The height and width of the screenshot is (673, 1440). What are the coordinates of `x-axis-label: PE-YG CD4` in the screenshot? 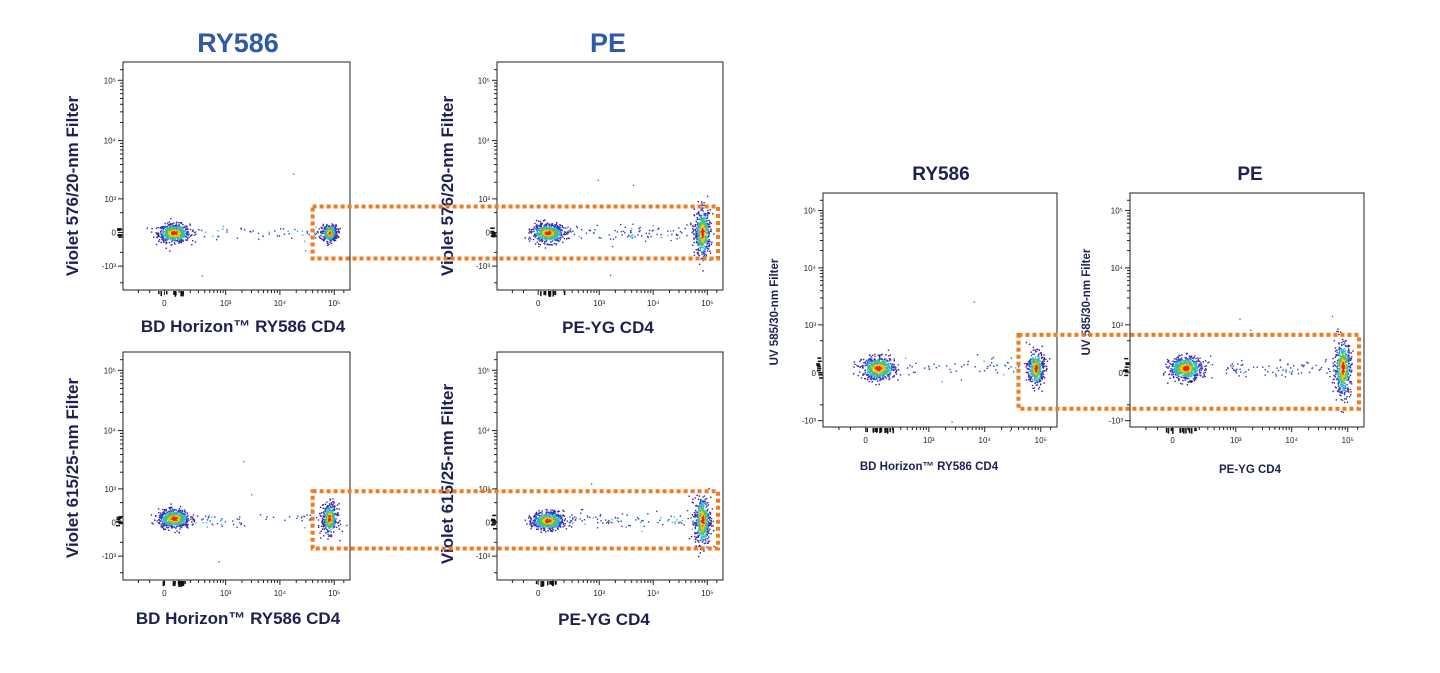 It's located at (604, 619).